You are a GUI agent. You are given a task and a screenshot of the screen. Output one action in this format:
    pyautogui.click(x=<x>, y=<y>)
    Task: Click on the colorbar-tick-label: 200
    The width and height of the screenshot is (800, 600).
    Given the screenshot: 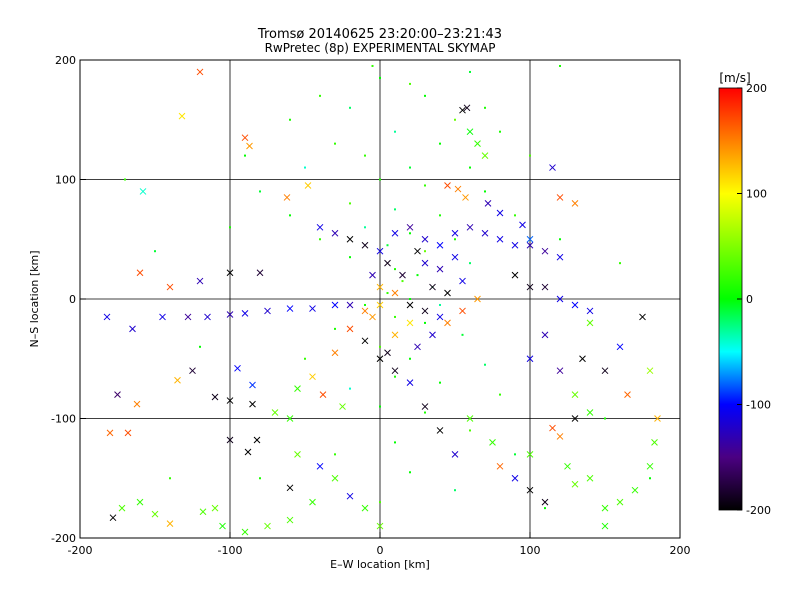 What is the action you would take?
    pyautogui.click(x=756, y=88)
    